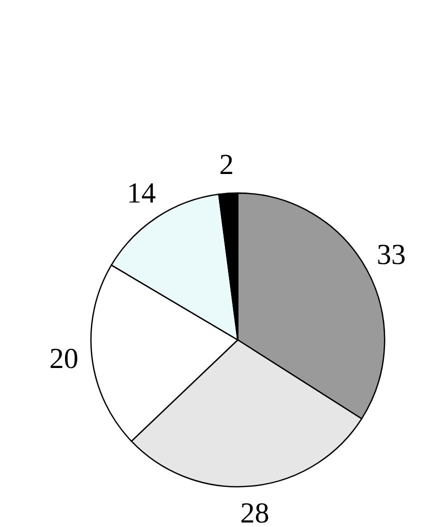 This screenshot has height=527, width=432. Describe the element at coordinates (255, 512) in the screenshot. I see `data-label: 28` at that location.